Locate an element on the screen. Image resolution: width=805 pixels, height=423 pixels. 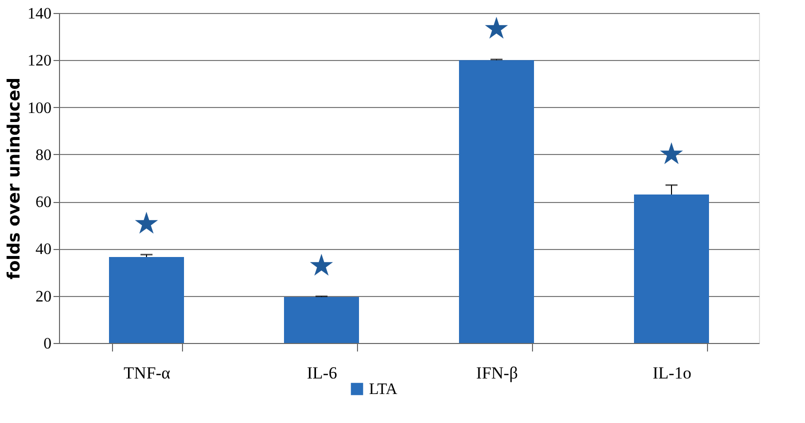
x-tick-label: IL-1o is located at coordinates (672, 373).